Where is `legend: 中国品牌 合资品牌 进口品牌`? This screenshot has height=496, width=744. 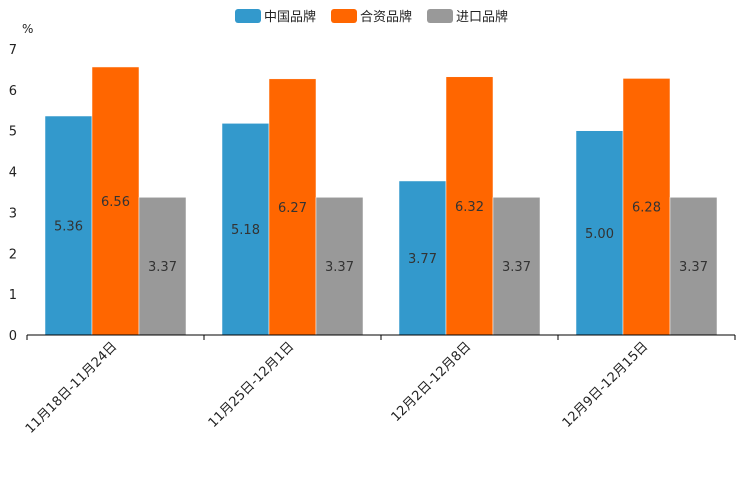 legend: 中国品牌 合资品牌 进口品牌 is located at coordinates (371, 17).